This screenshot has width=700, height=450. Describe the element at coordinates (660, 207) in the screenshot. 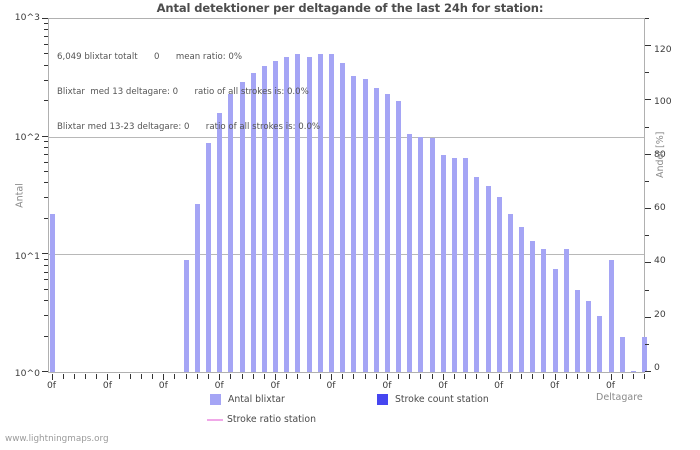

I see `y2-axis-label-60: 60` at that location.